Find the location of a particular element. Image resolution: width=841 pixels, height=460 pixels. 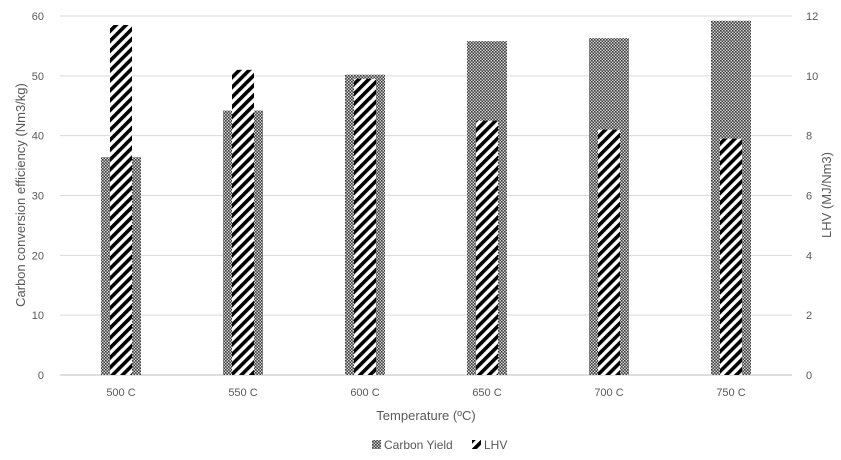

x-tick-label: 750 C is located at coordinates (730, 393).